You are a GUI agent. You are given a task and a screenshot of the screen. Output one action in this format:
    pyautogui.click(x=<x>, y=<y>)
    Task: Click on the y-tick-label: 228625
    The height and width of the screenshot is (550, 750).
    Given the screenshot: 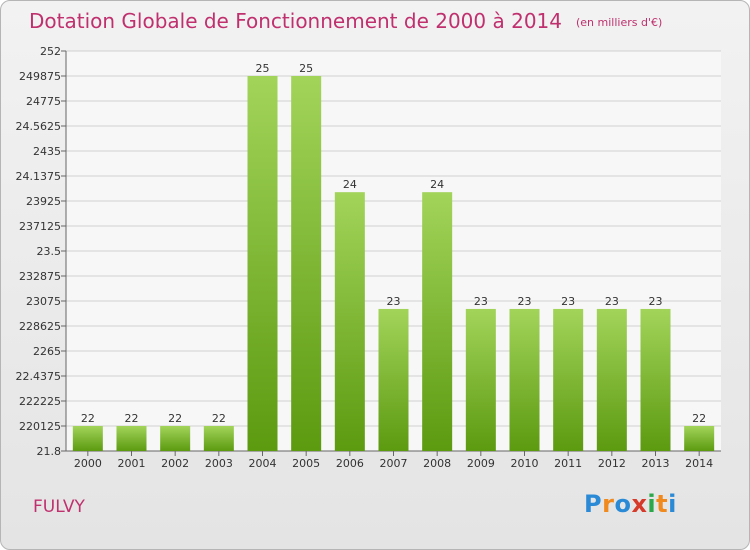 What is the action you would take?
    pyautogui.click(x=40, y=326)
    